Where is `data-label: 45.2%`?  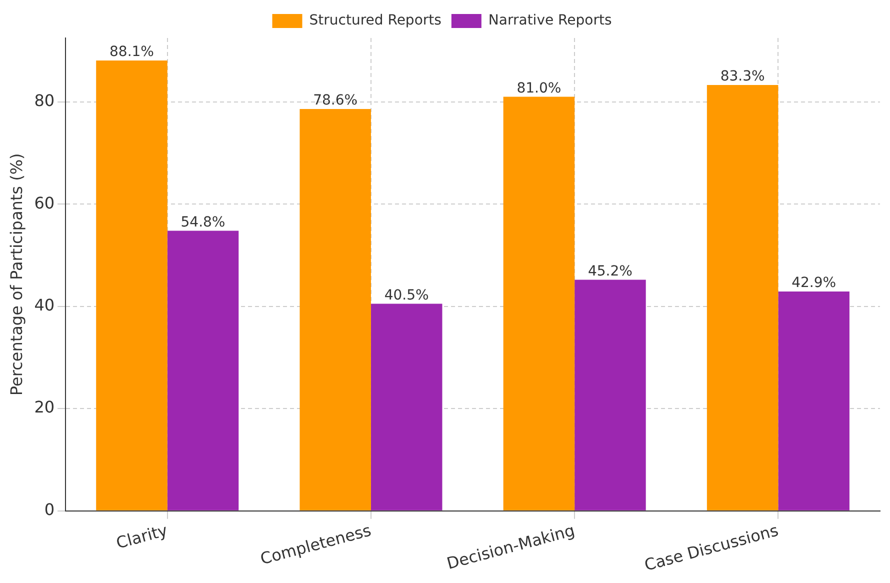 data-label: 45.2% is located at coordinates (610, 271).